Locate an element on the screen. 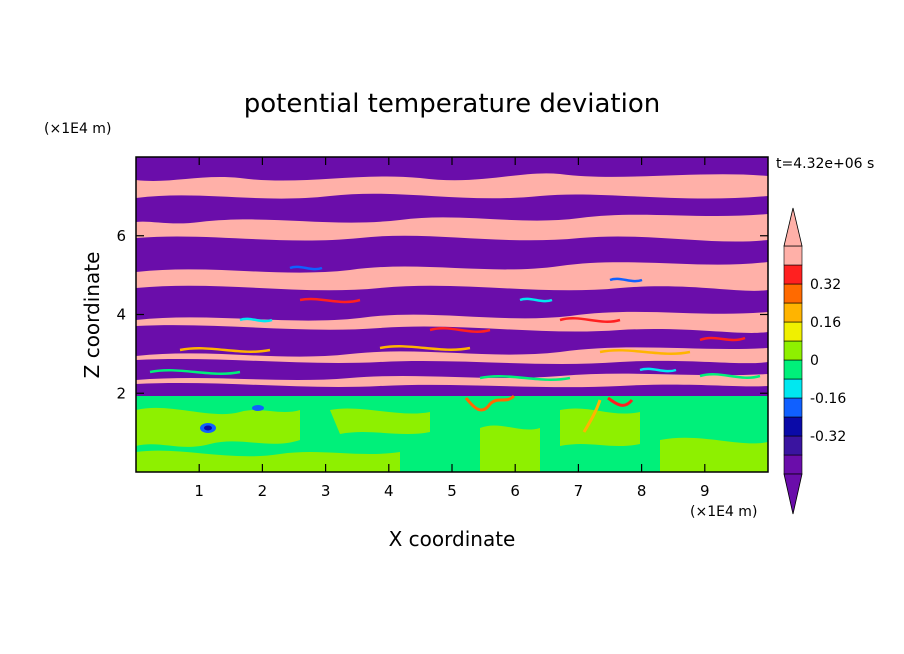 The height and width of the screenshot is (654, 904). x-tick-label: 8 is located at coordinates (642, 491).